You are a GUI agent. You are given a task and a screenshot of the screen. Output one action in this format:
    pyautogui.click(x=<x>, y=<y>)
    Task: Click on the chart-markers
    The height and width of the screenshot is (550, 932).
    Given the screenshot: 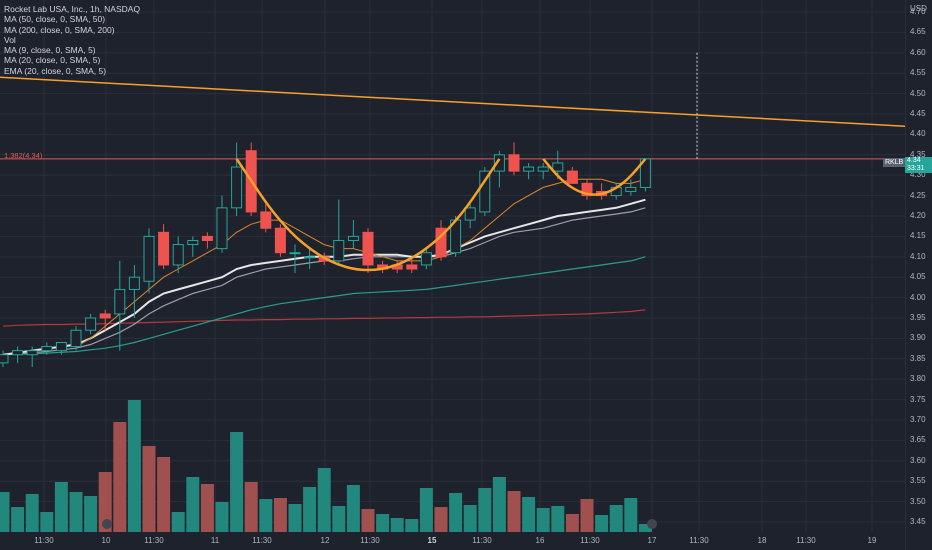 What is the action you would take?
    pyautogui.click(x=379, y=524)
    